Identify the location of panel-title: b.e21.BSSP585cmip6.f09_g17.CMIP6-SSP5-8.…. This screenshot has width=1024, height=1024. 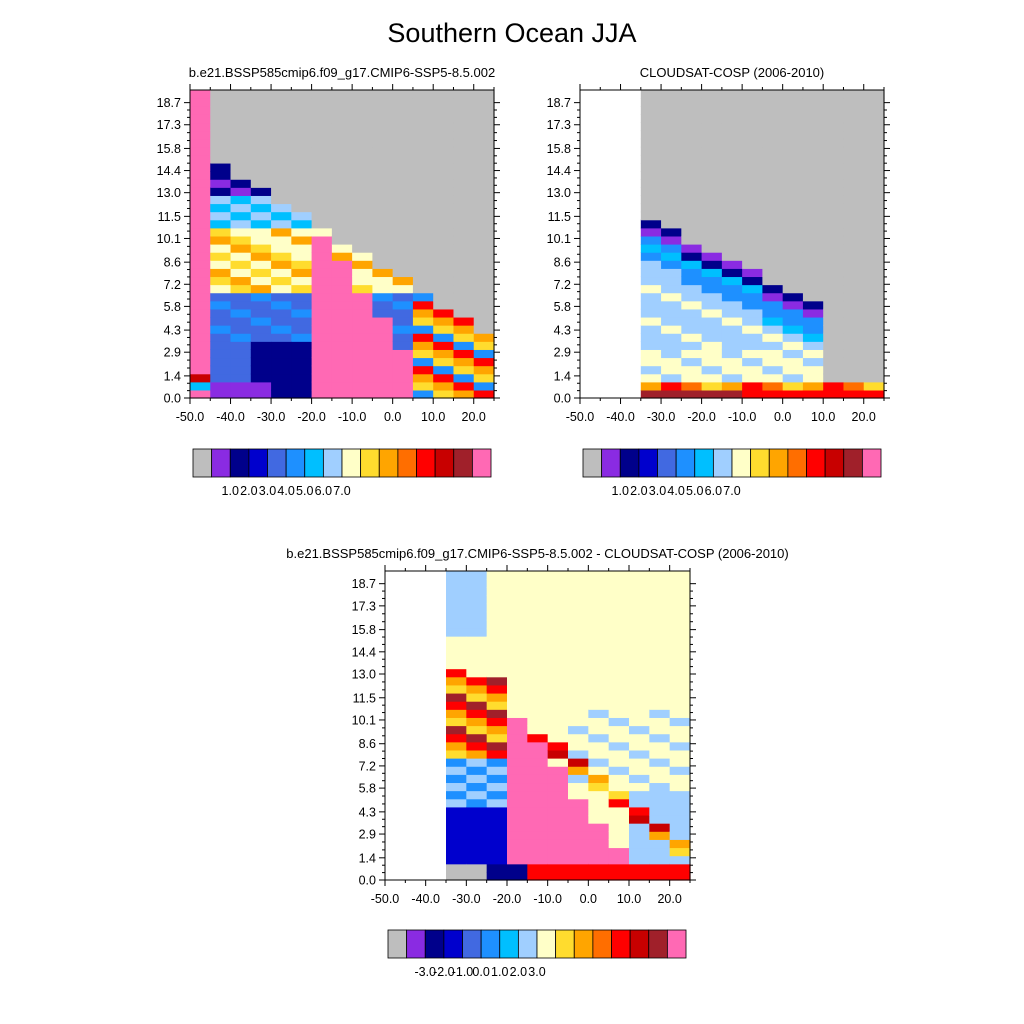
(342, 72).